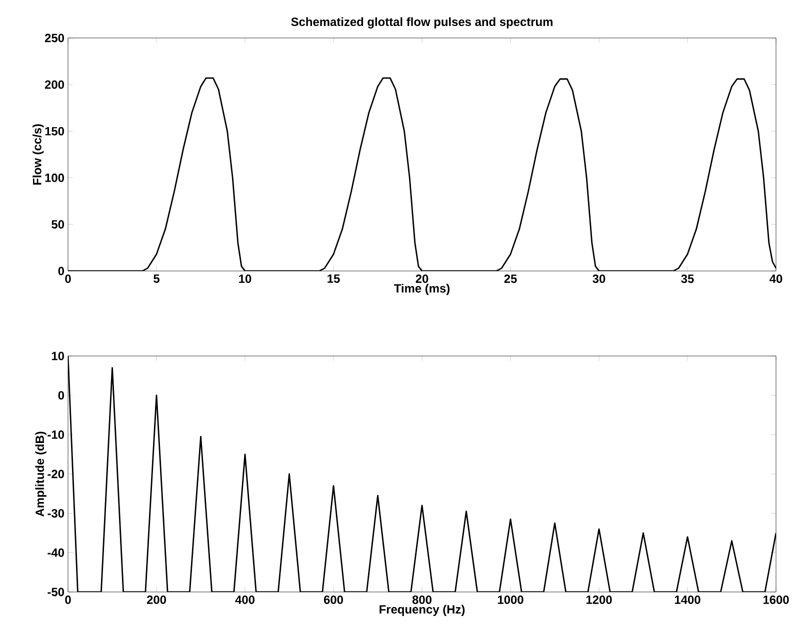 The width and height of the screenshot is (796, 640). I want to click on x-tick-label: 20, so click(422, 278).